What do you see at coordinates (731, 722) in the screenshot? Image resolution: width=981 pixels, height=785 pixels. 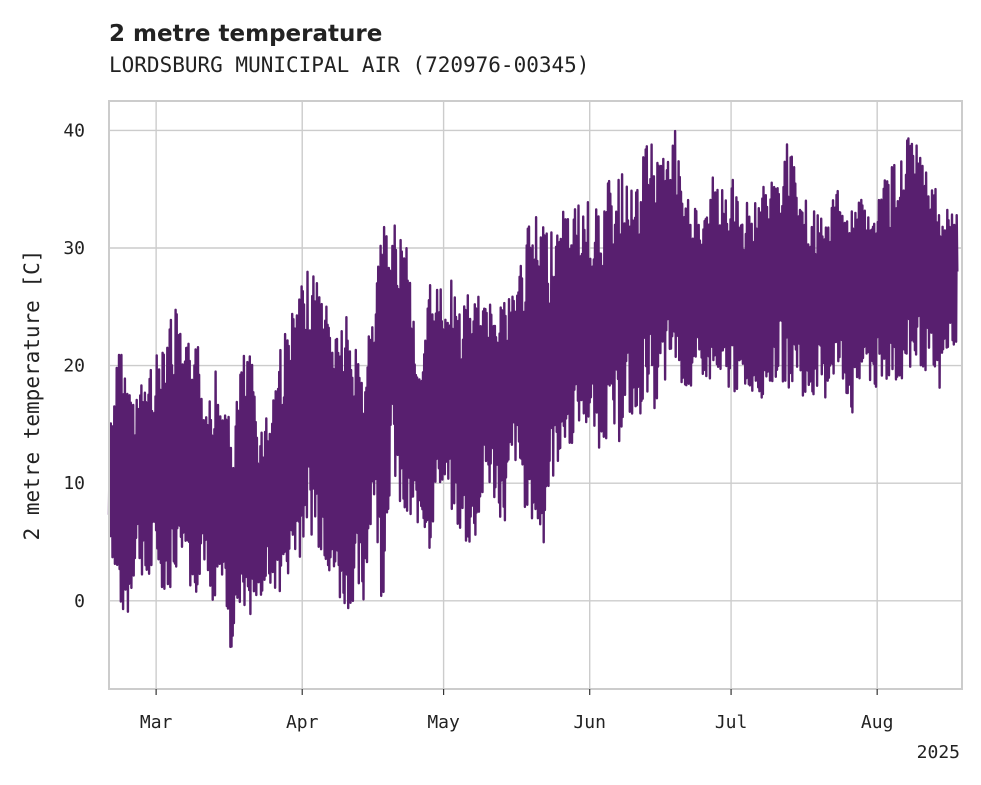 I see `x-tick-label: Jul` at bounding box center [731, 722].